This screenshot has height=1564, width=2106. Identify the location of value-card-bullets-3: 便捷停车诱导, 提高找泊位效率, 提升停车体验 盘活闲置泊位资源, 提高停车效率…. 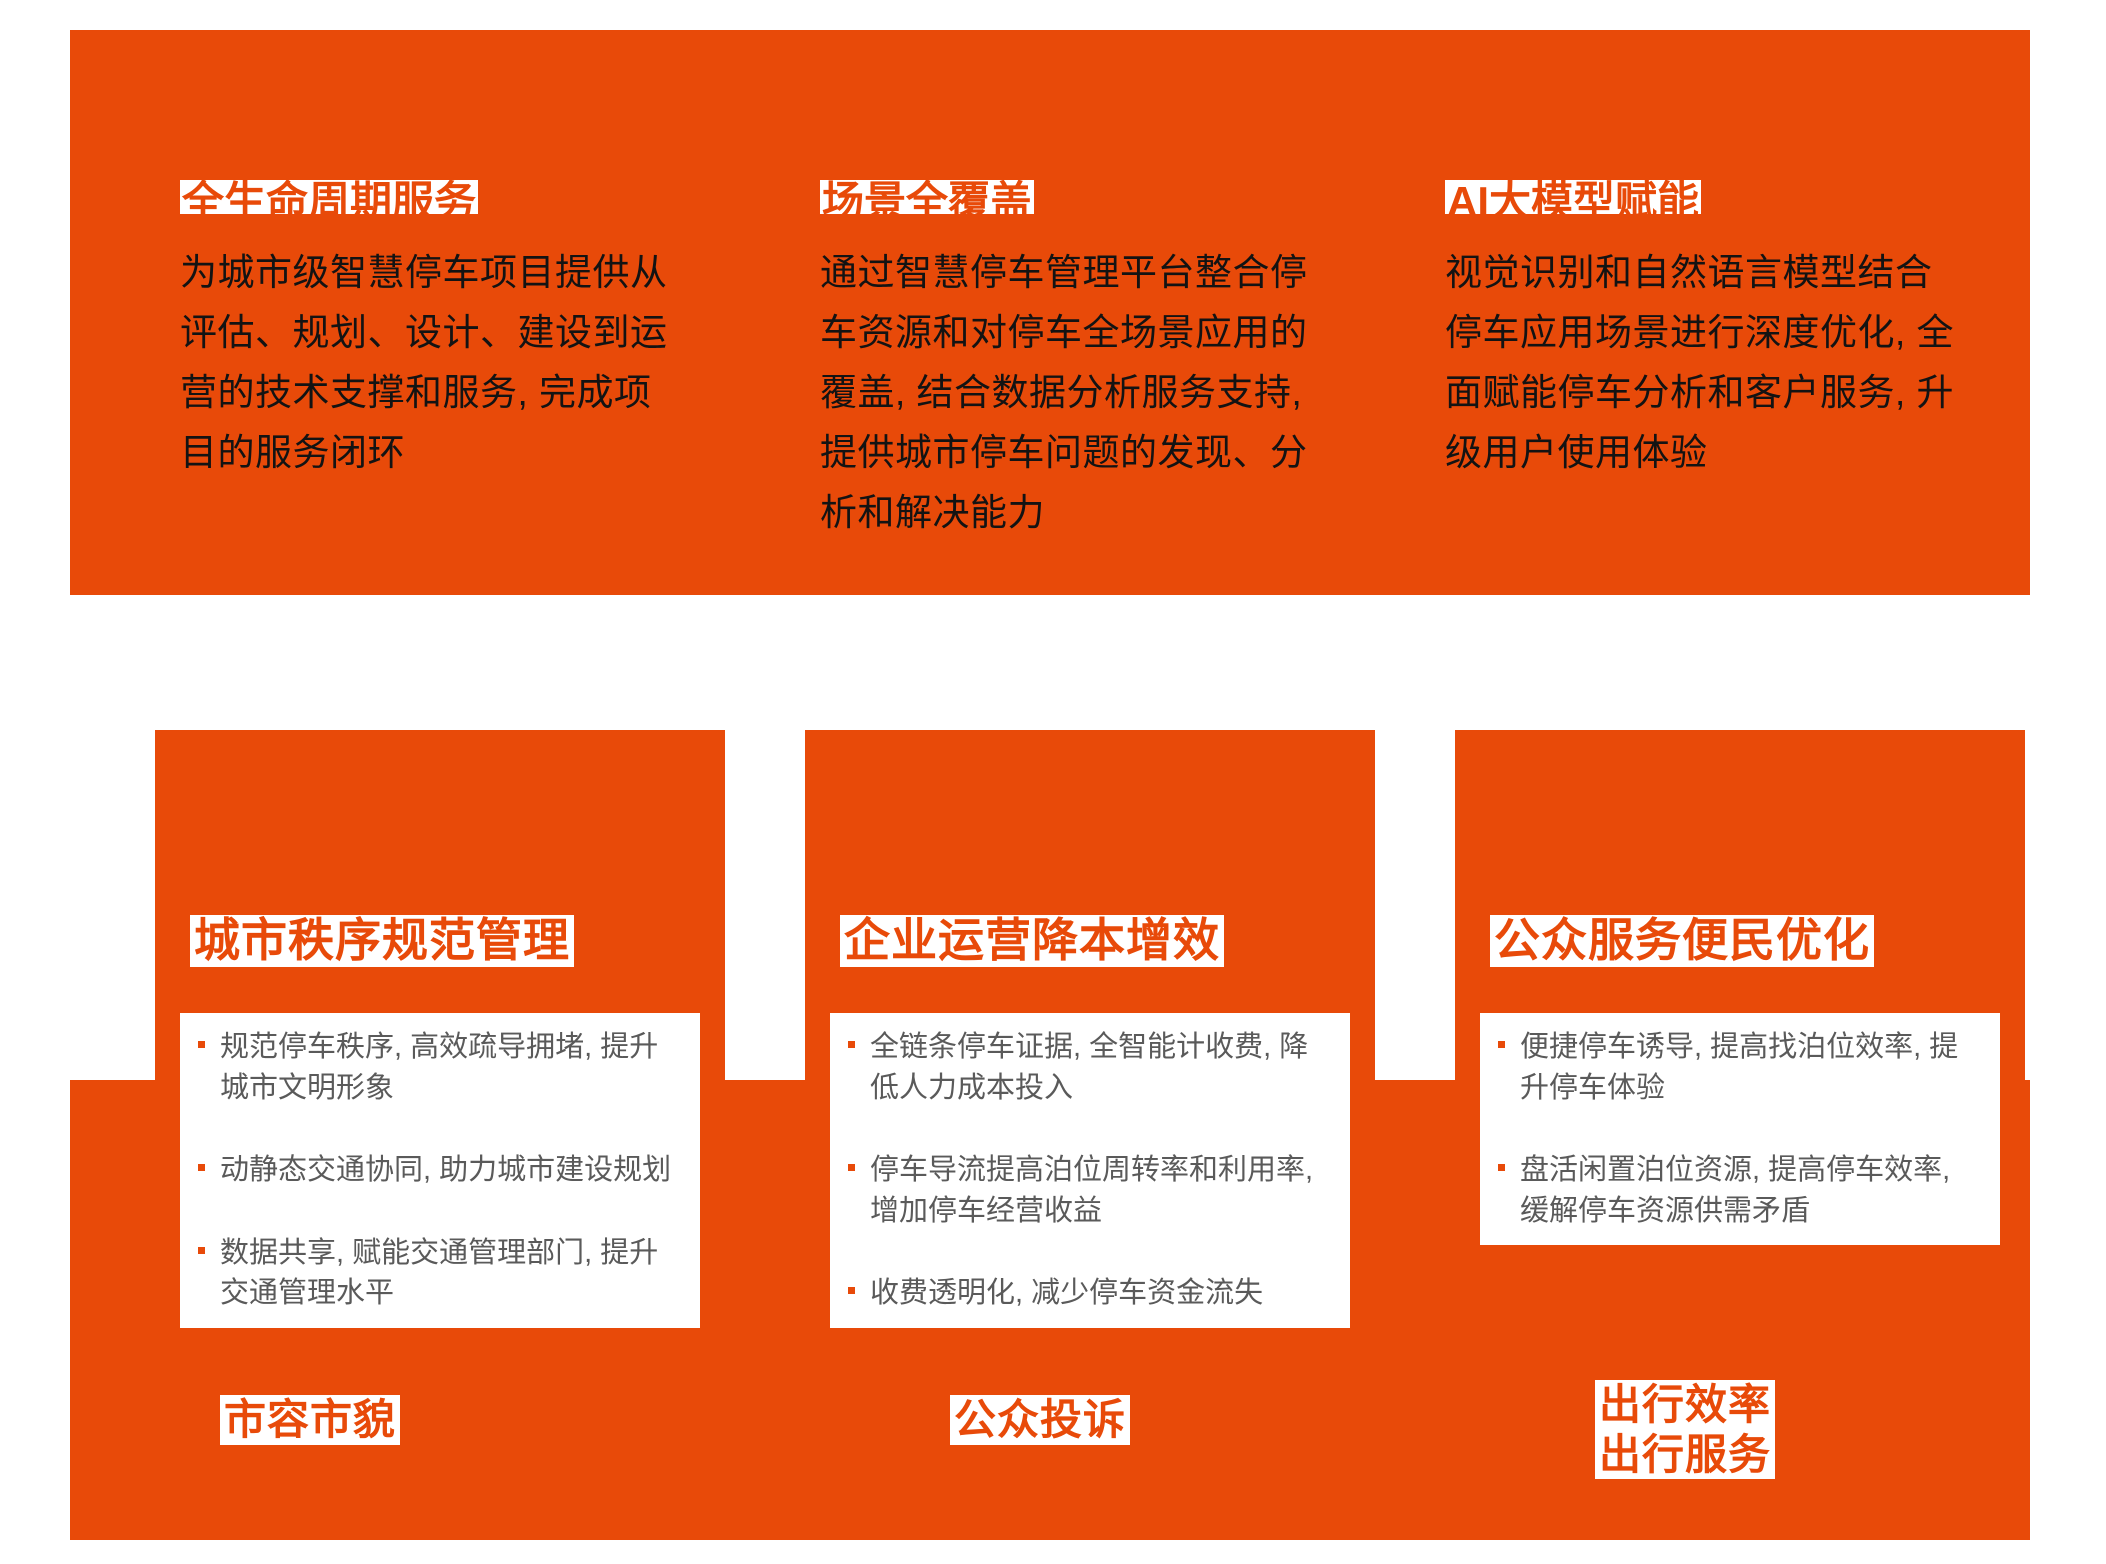
(1740, 1129).